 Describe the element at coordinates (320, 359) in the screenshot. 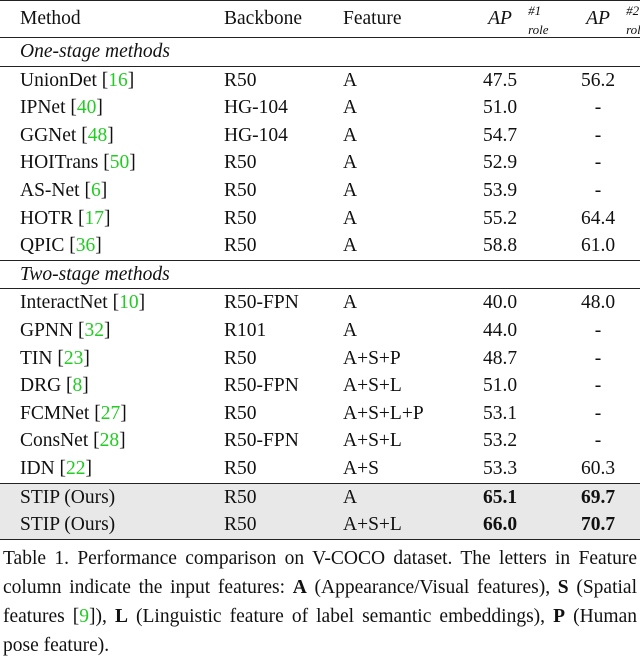

I see `table-row: TIN [23] R50 A+S+P 48.7 -` at that location.